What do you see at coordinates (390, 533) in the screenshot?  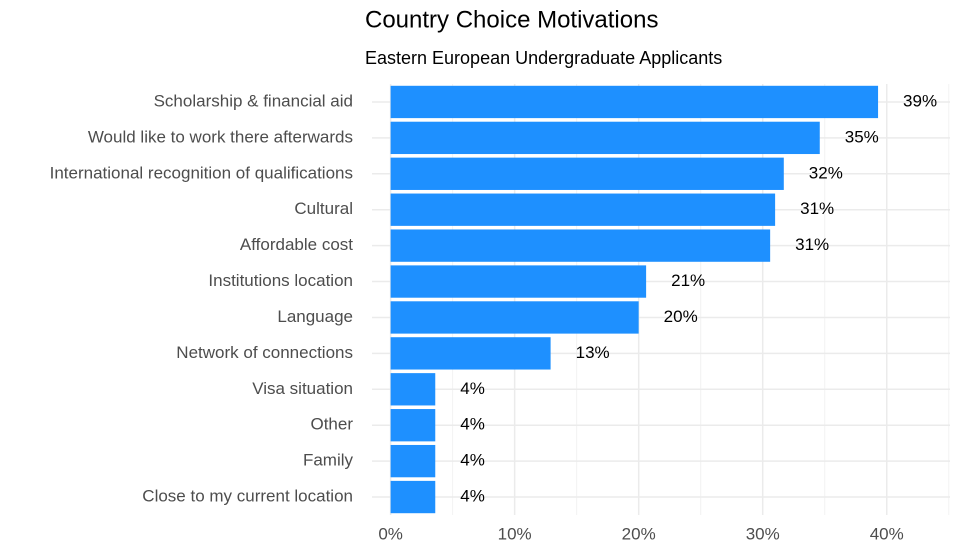 I see `x-tick-label: 0%` at bounding box center [390, 533].